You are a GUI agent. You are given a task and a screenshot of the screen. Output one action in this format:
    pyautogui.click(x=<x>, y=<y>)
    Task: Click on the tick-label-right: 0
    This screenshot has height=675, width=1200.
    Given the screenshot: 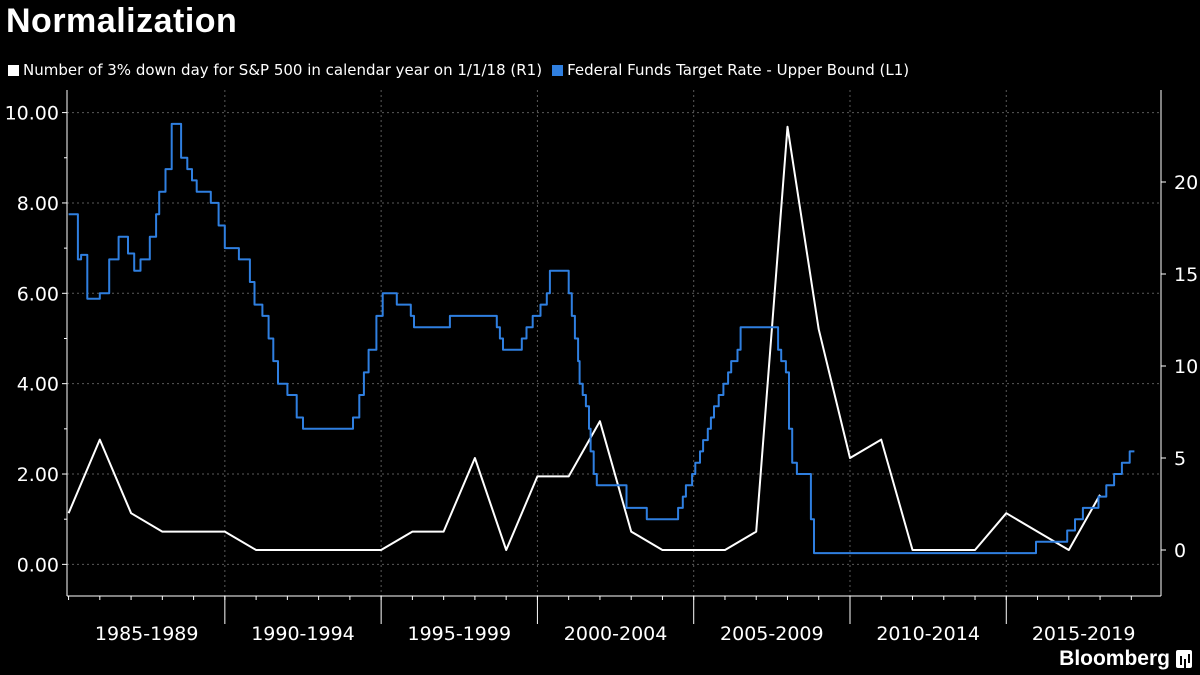 What is the action you would take?
    pyautogui.click(x=1180, y=551)
    